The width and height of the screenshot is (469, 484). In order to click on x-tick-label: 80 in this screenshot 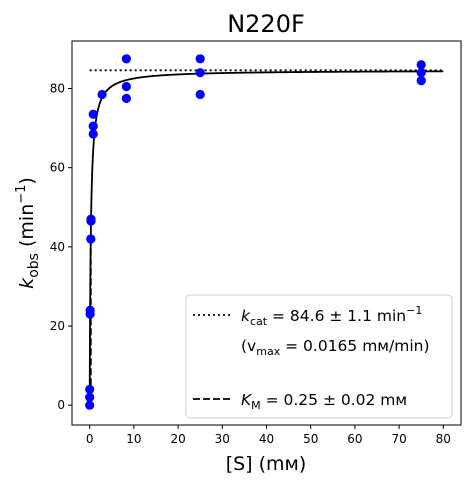, I will do `click(443, 439)`.